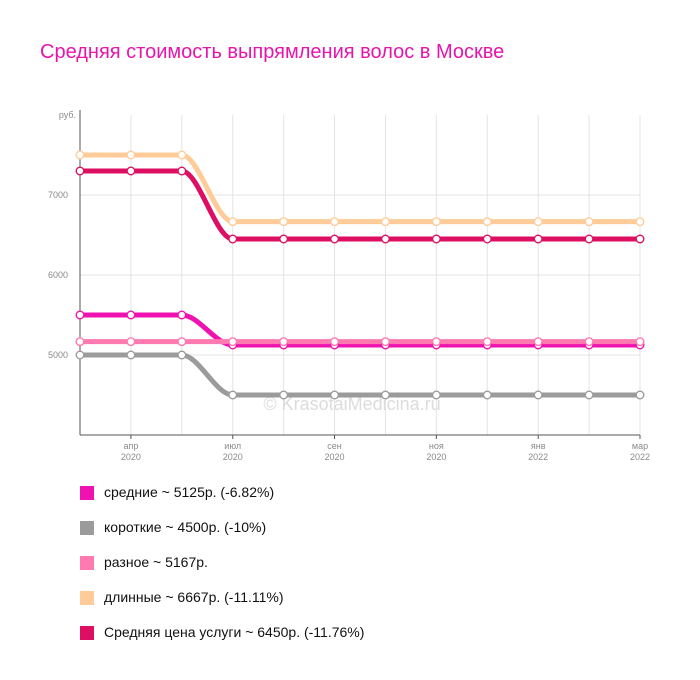 The image size is (700, 680). Describe the element at coordinates (222, 536) in the screenshot. I see `legend-item: короткие ~ 4500р. (-10%)` at that location.